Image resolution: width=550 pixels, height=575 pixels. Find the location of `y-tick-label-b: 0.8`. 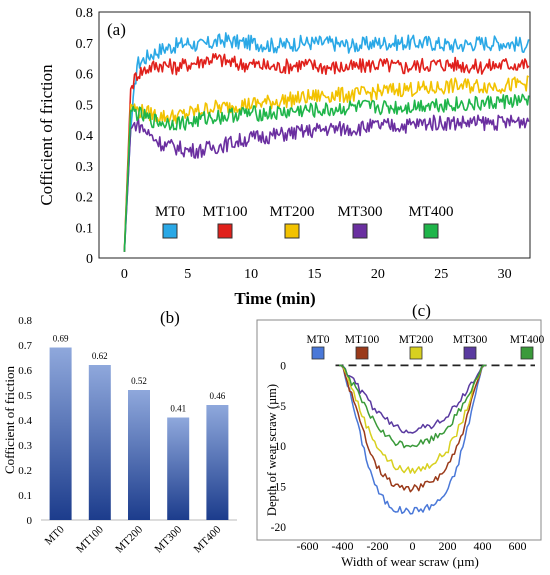

y-tick-label-b: 0.8 is located at coordinates (25, 321).